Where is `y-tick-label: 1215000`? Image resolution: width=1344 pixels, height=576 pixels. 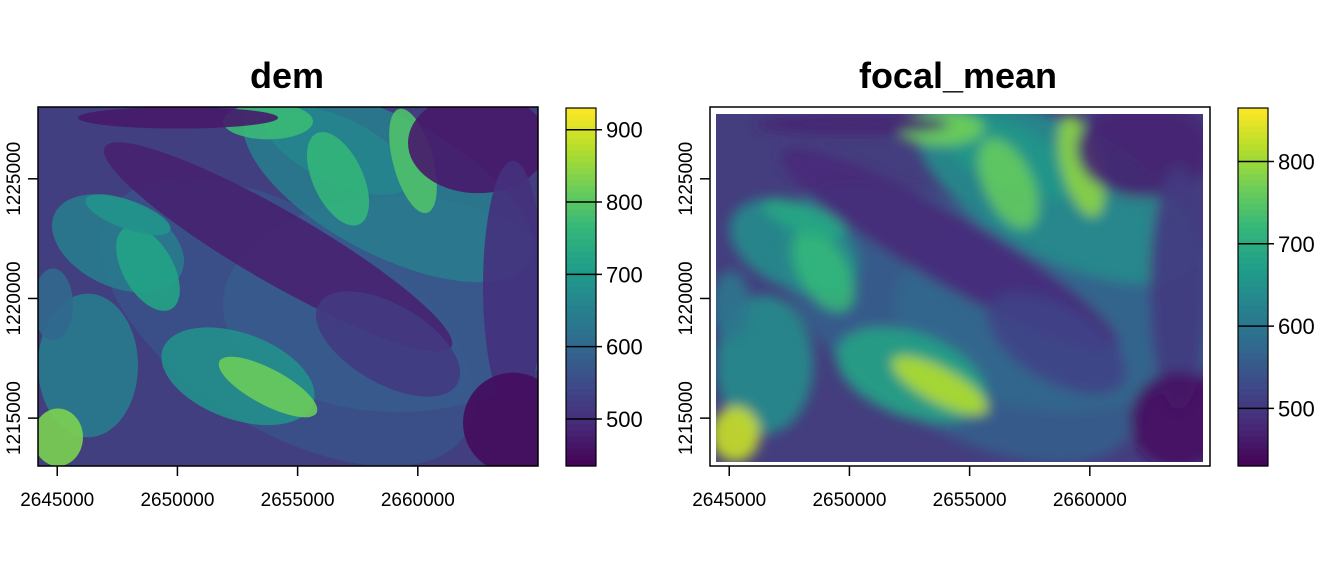 y-tick-label: 1215000 is located at coordinates (14, 418).